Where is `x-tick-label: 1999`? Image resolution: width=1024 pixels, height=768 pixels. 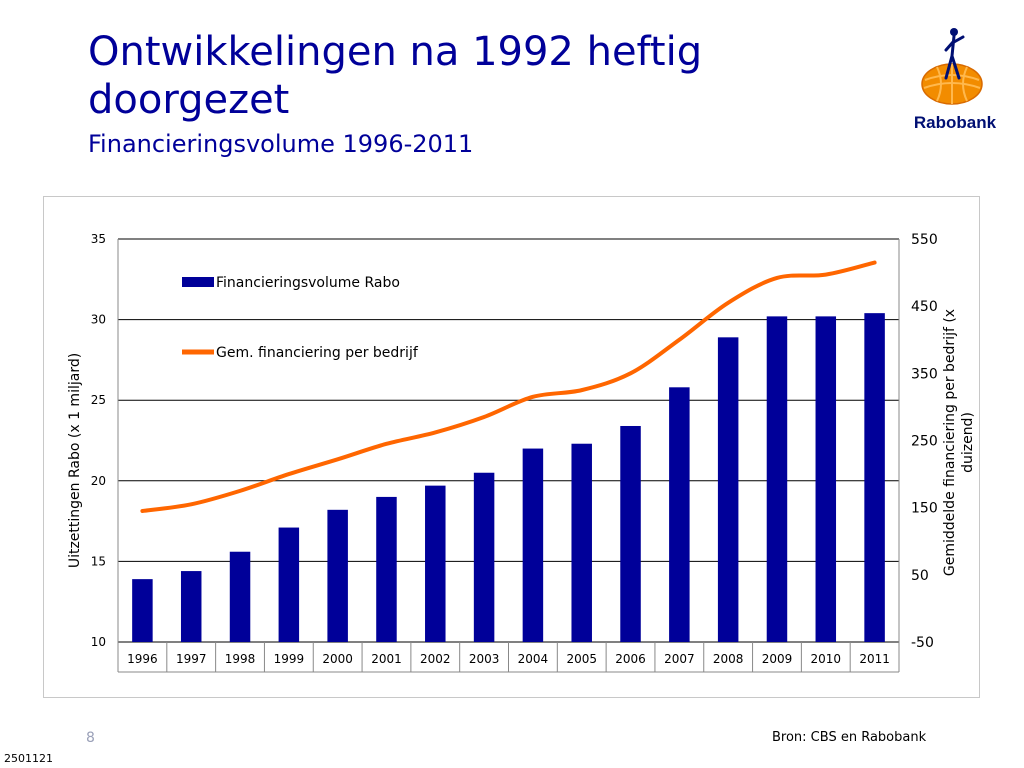
x-tick-label: 1999 is located at coordinates (289, 659).